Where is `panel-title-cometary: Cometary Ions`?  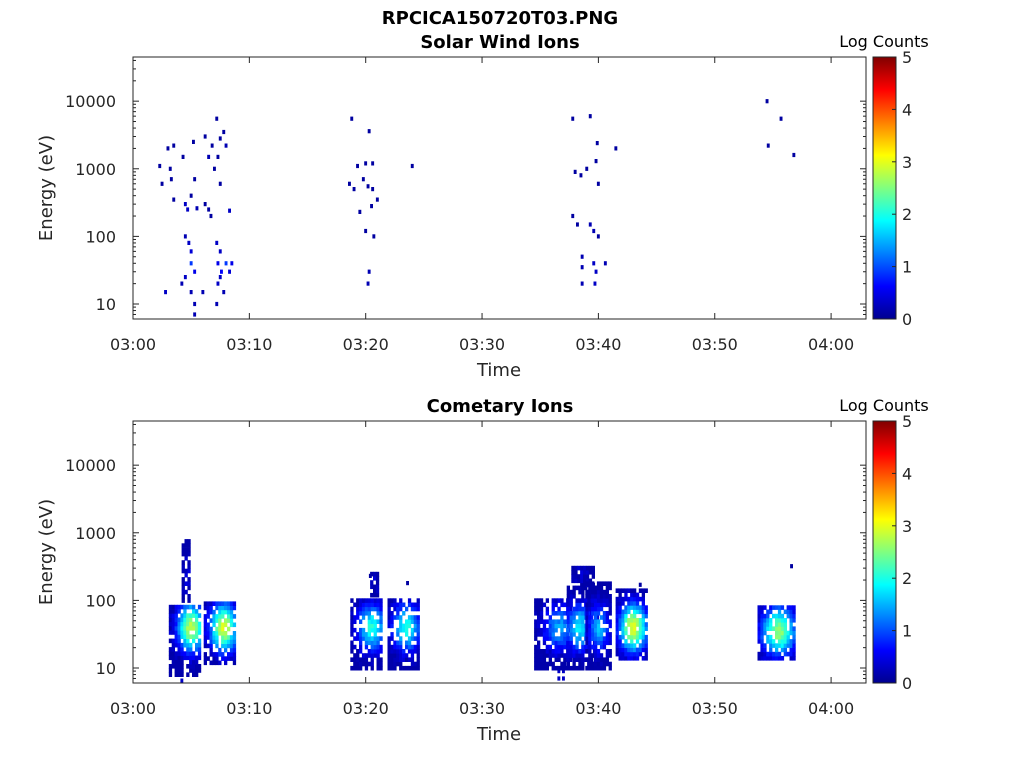 panel-title-cometary: Cometary Ions is located at coordinates (500, 406).